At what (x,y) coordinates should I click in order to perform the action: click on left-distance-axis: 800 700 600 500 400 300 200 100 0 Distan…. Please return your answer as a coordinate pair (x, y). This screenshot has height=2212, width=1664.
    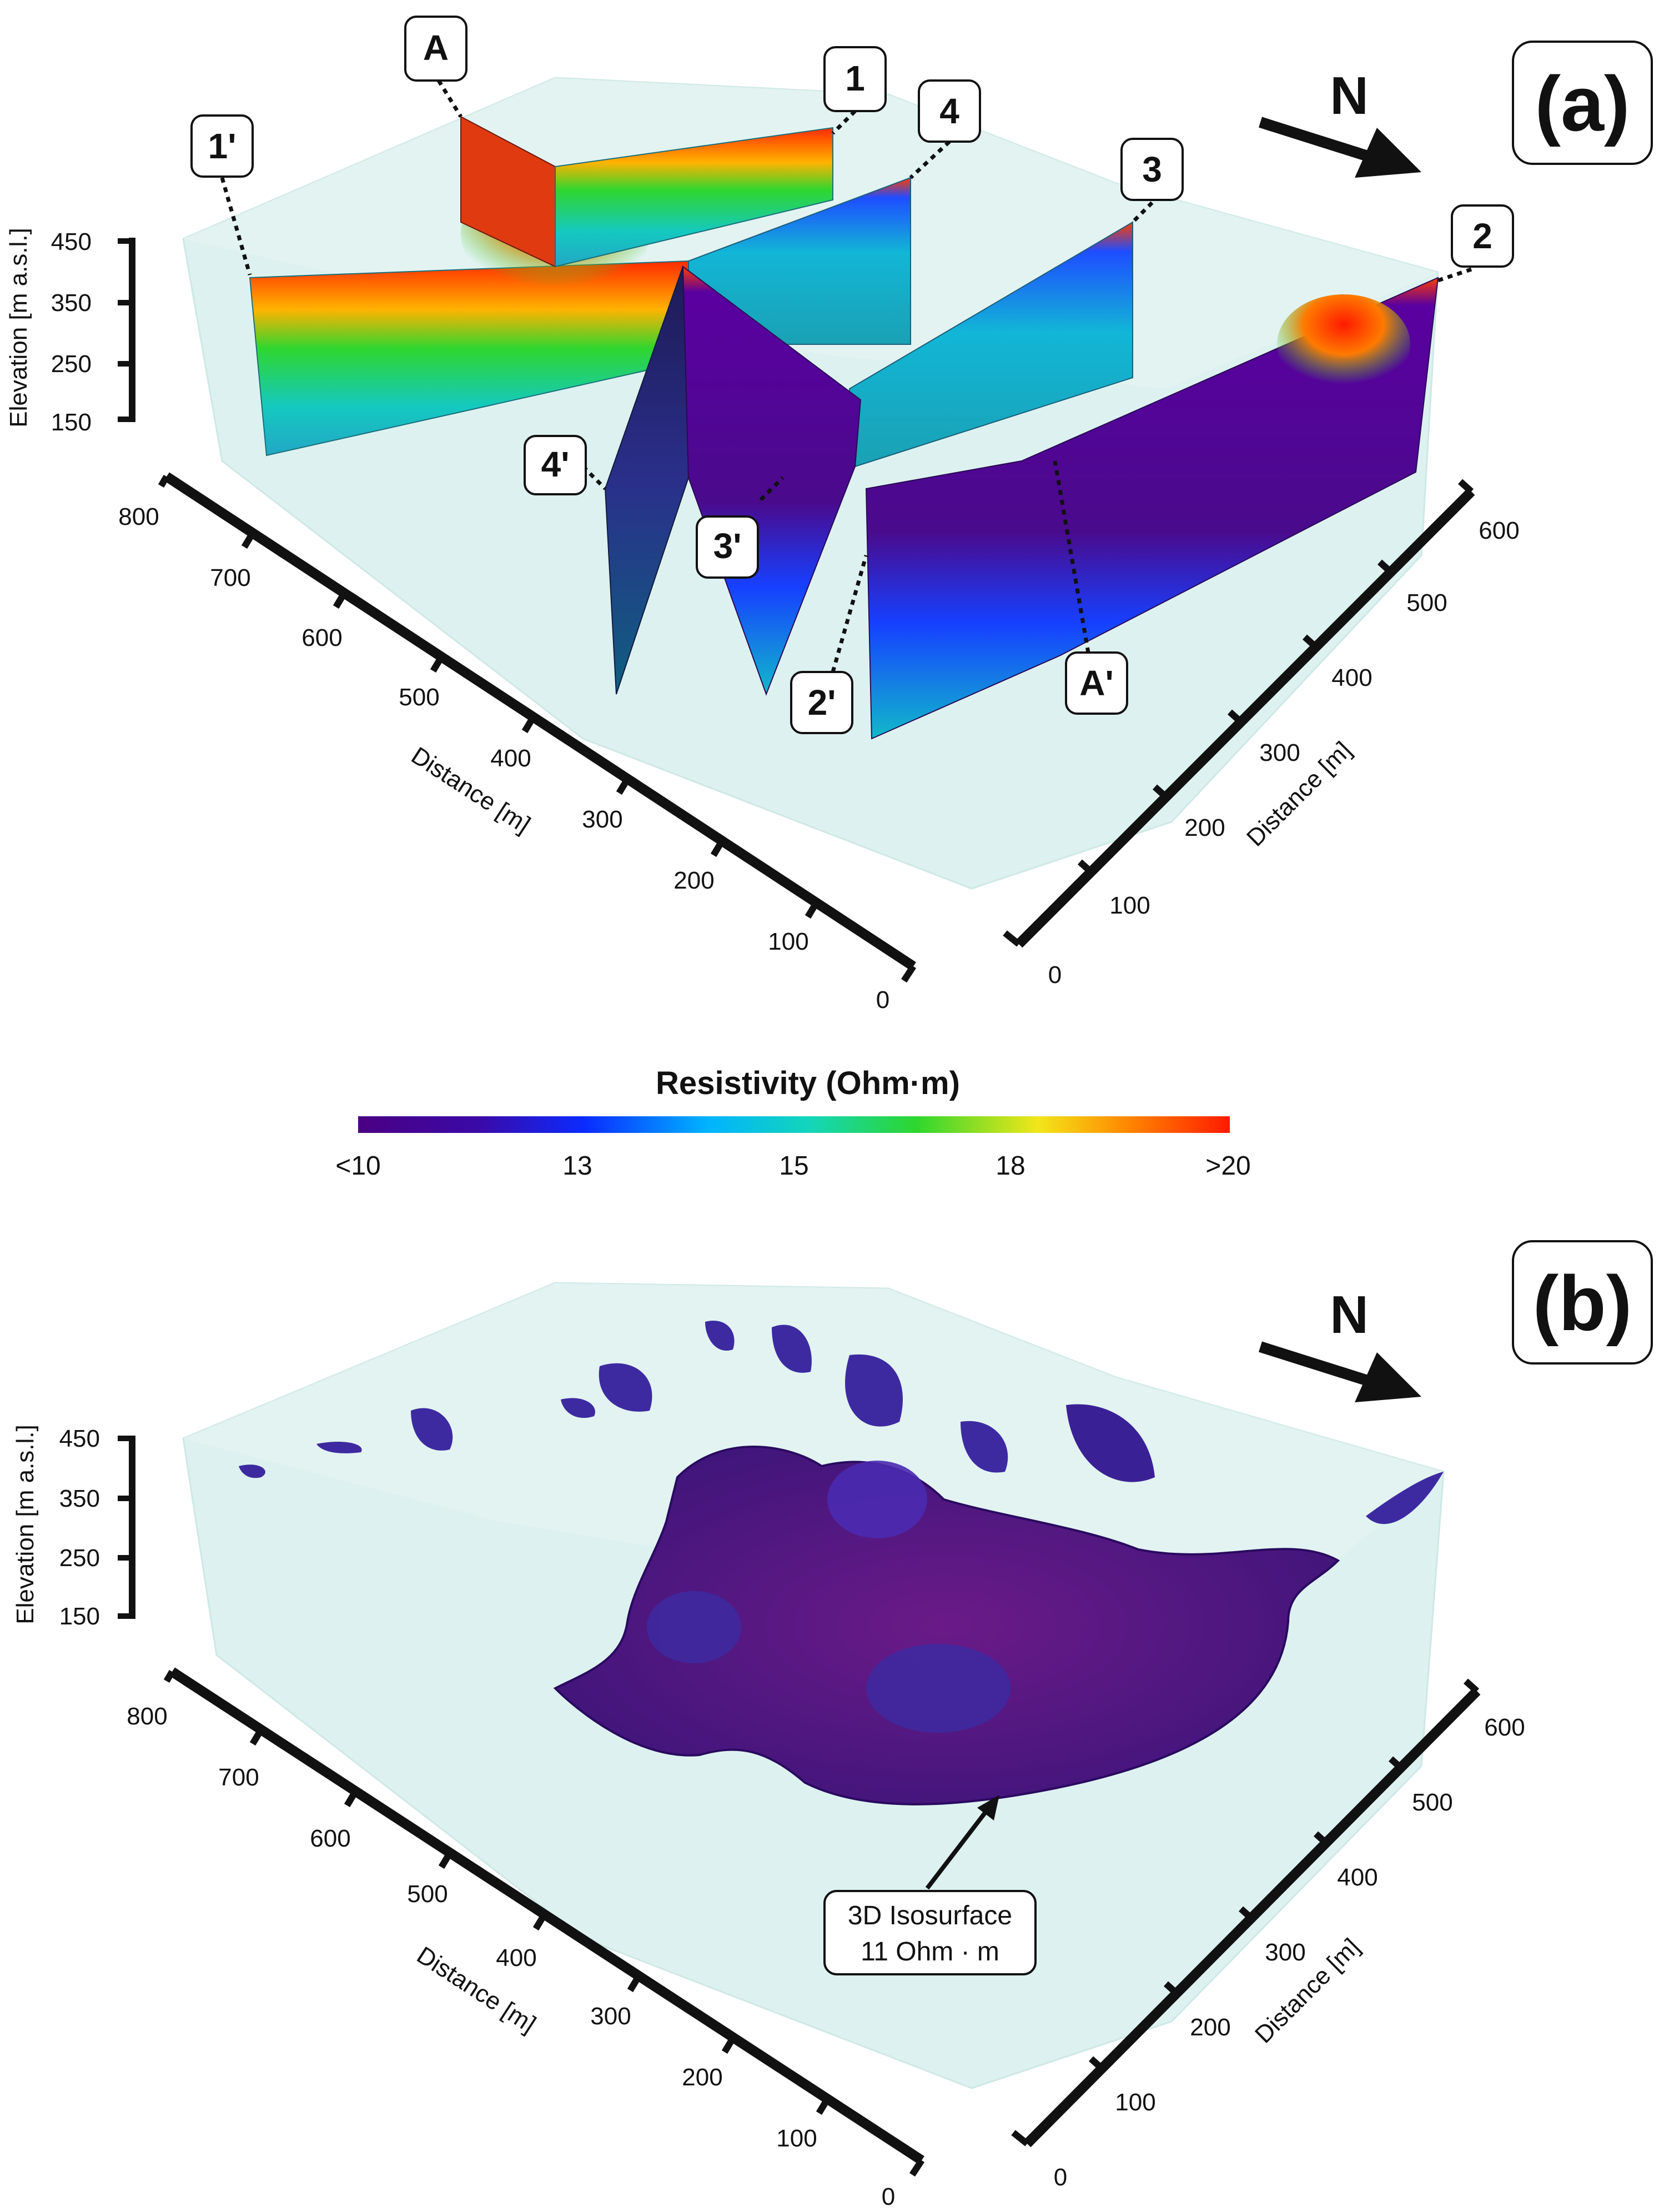
    Looking at the image, I should click on (526, 1938).